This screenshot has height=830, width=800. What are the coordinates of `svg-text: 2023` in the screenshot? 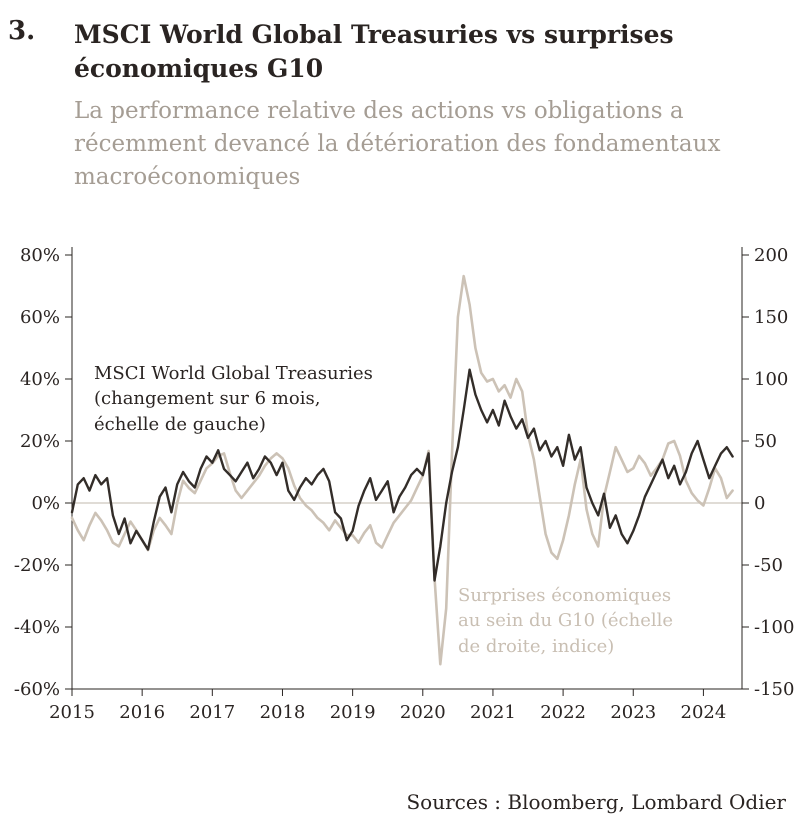 It's located at (633, 712).